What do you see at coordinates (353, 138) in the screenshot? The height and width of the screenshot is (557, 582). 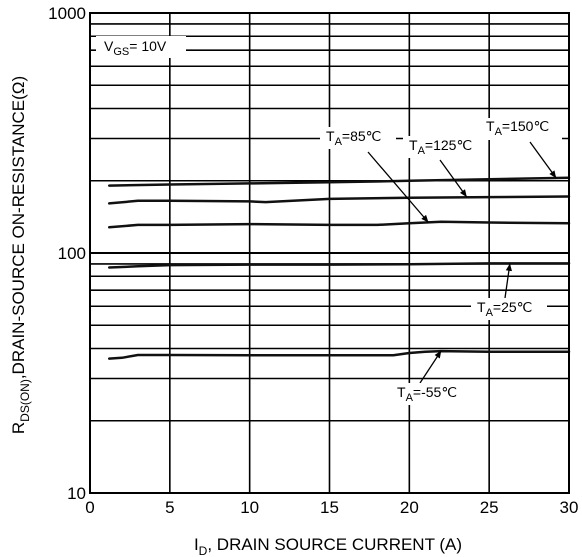 I see `series-label: TA=85℃` at bounding box center [353, 138].